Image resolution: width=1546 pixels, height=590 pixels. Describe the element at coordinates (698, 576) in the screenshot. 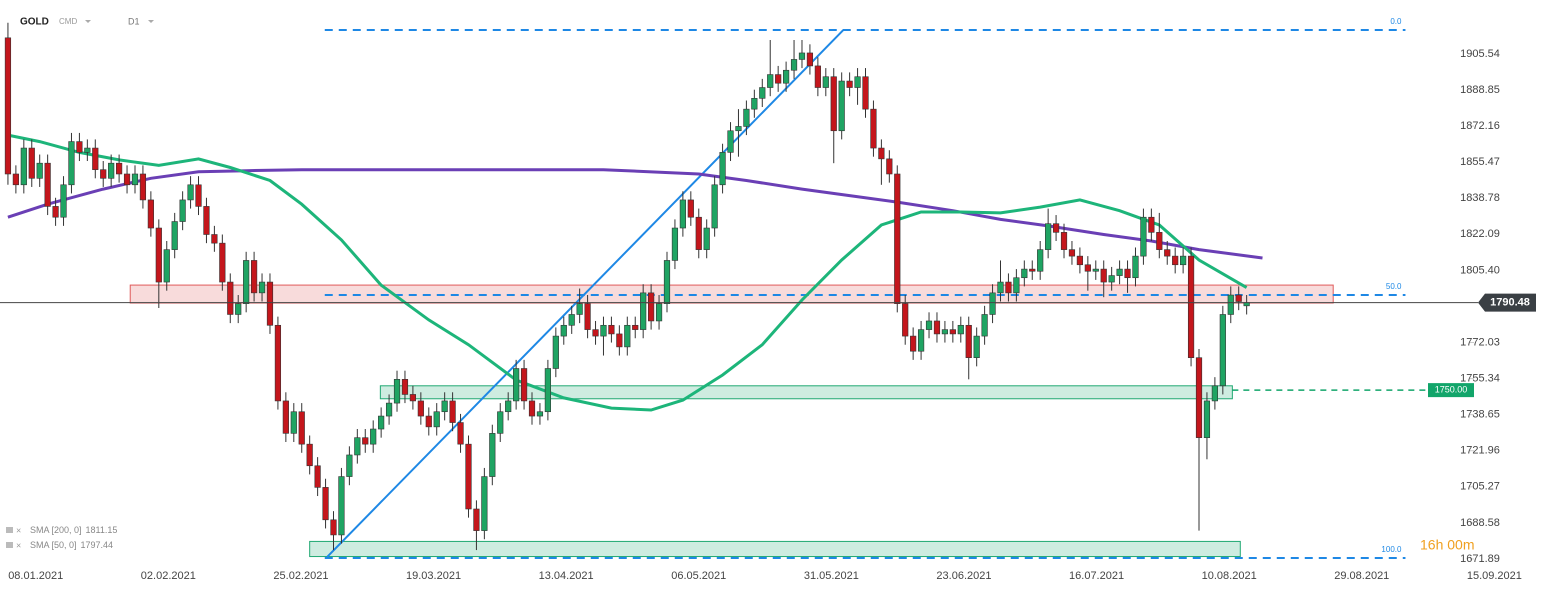

I see `x-tick-label: 06.05.2021` at that location.